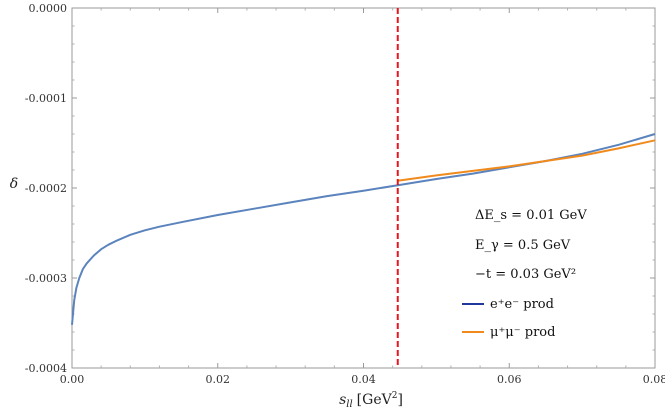 The width and height of the screenshot is (665, 413). I want to click on y-tick-label: -0.0004, so click(46, 368).